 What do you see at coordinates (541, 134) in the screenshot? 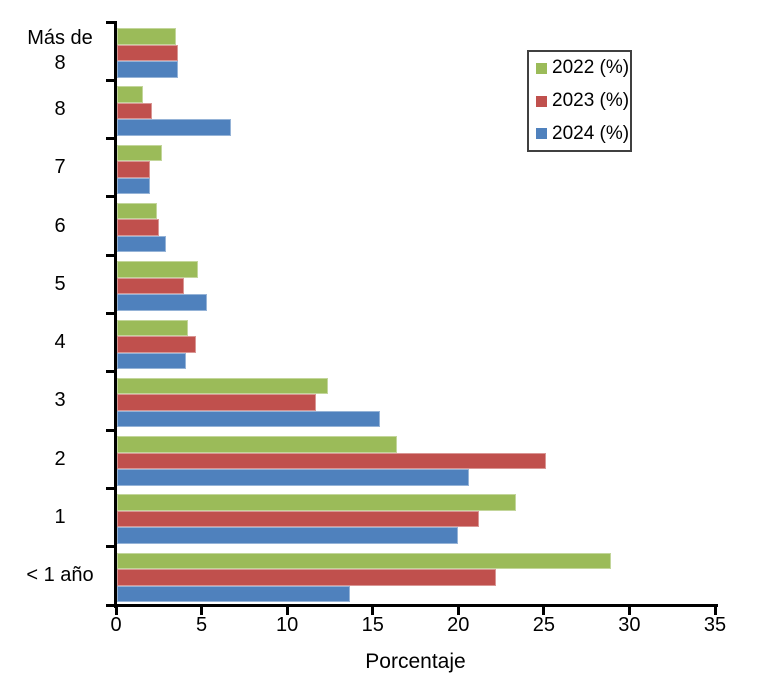
I see `legend-swatch-2024` at bounding box center [541, 134].